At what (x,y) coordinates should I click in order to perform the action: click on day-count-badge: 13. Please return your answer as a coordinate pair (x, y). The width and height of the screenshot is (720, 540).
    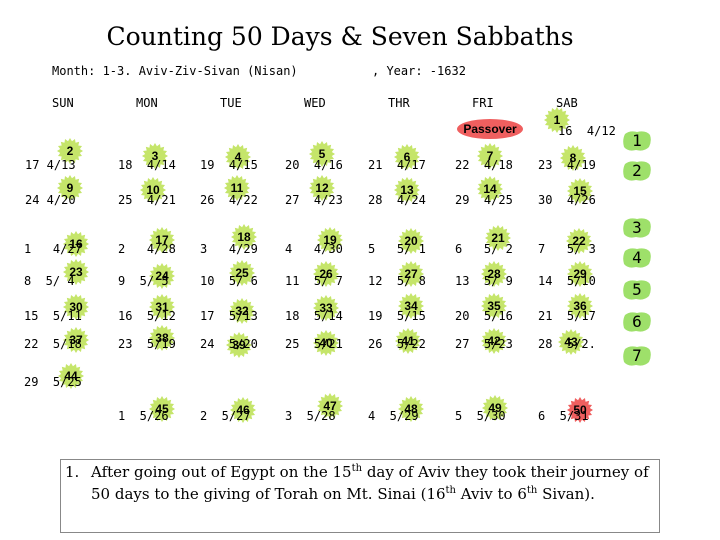
    Looking at the image, I should click on (407, 190).